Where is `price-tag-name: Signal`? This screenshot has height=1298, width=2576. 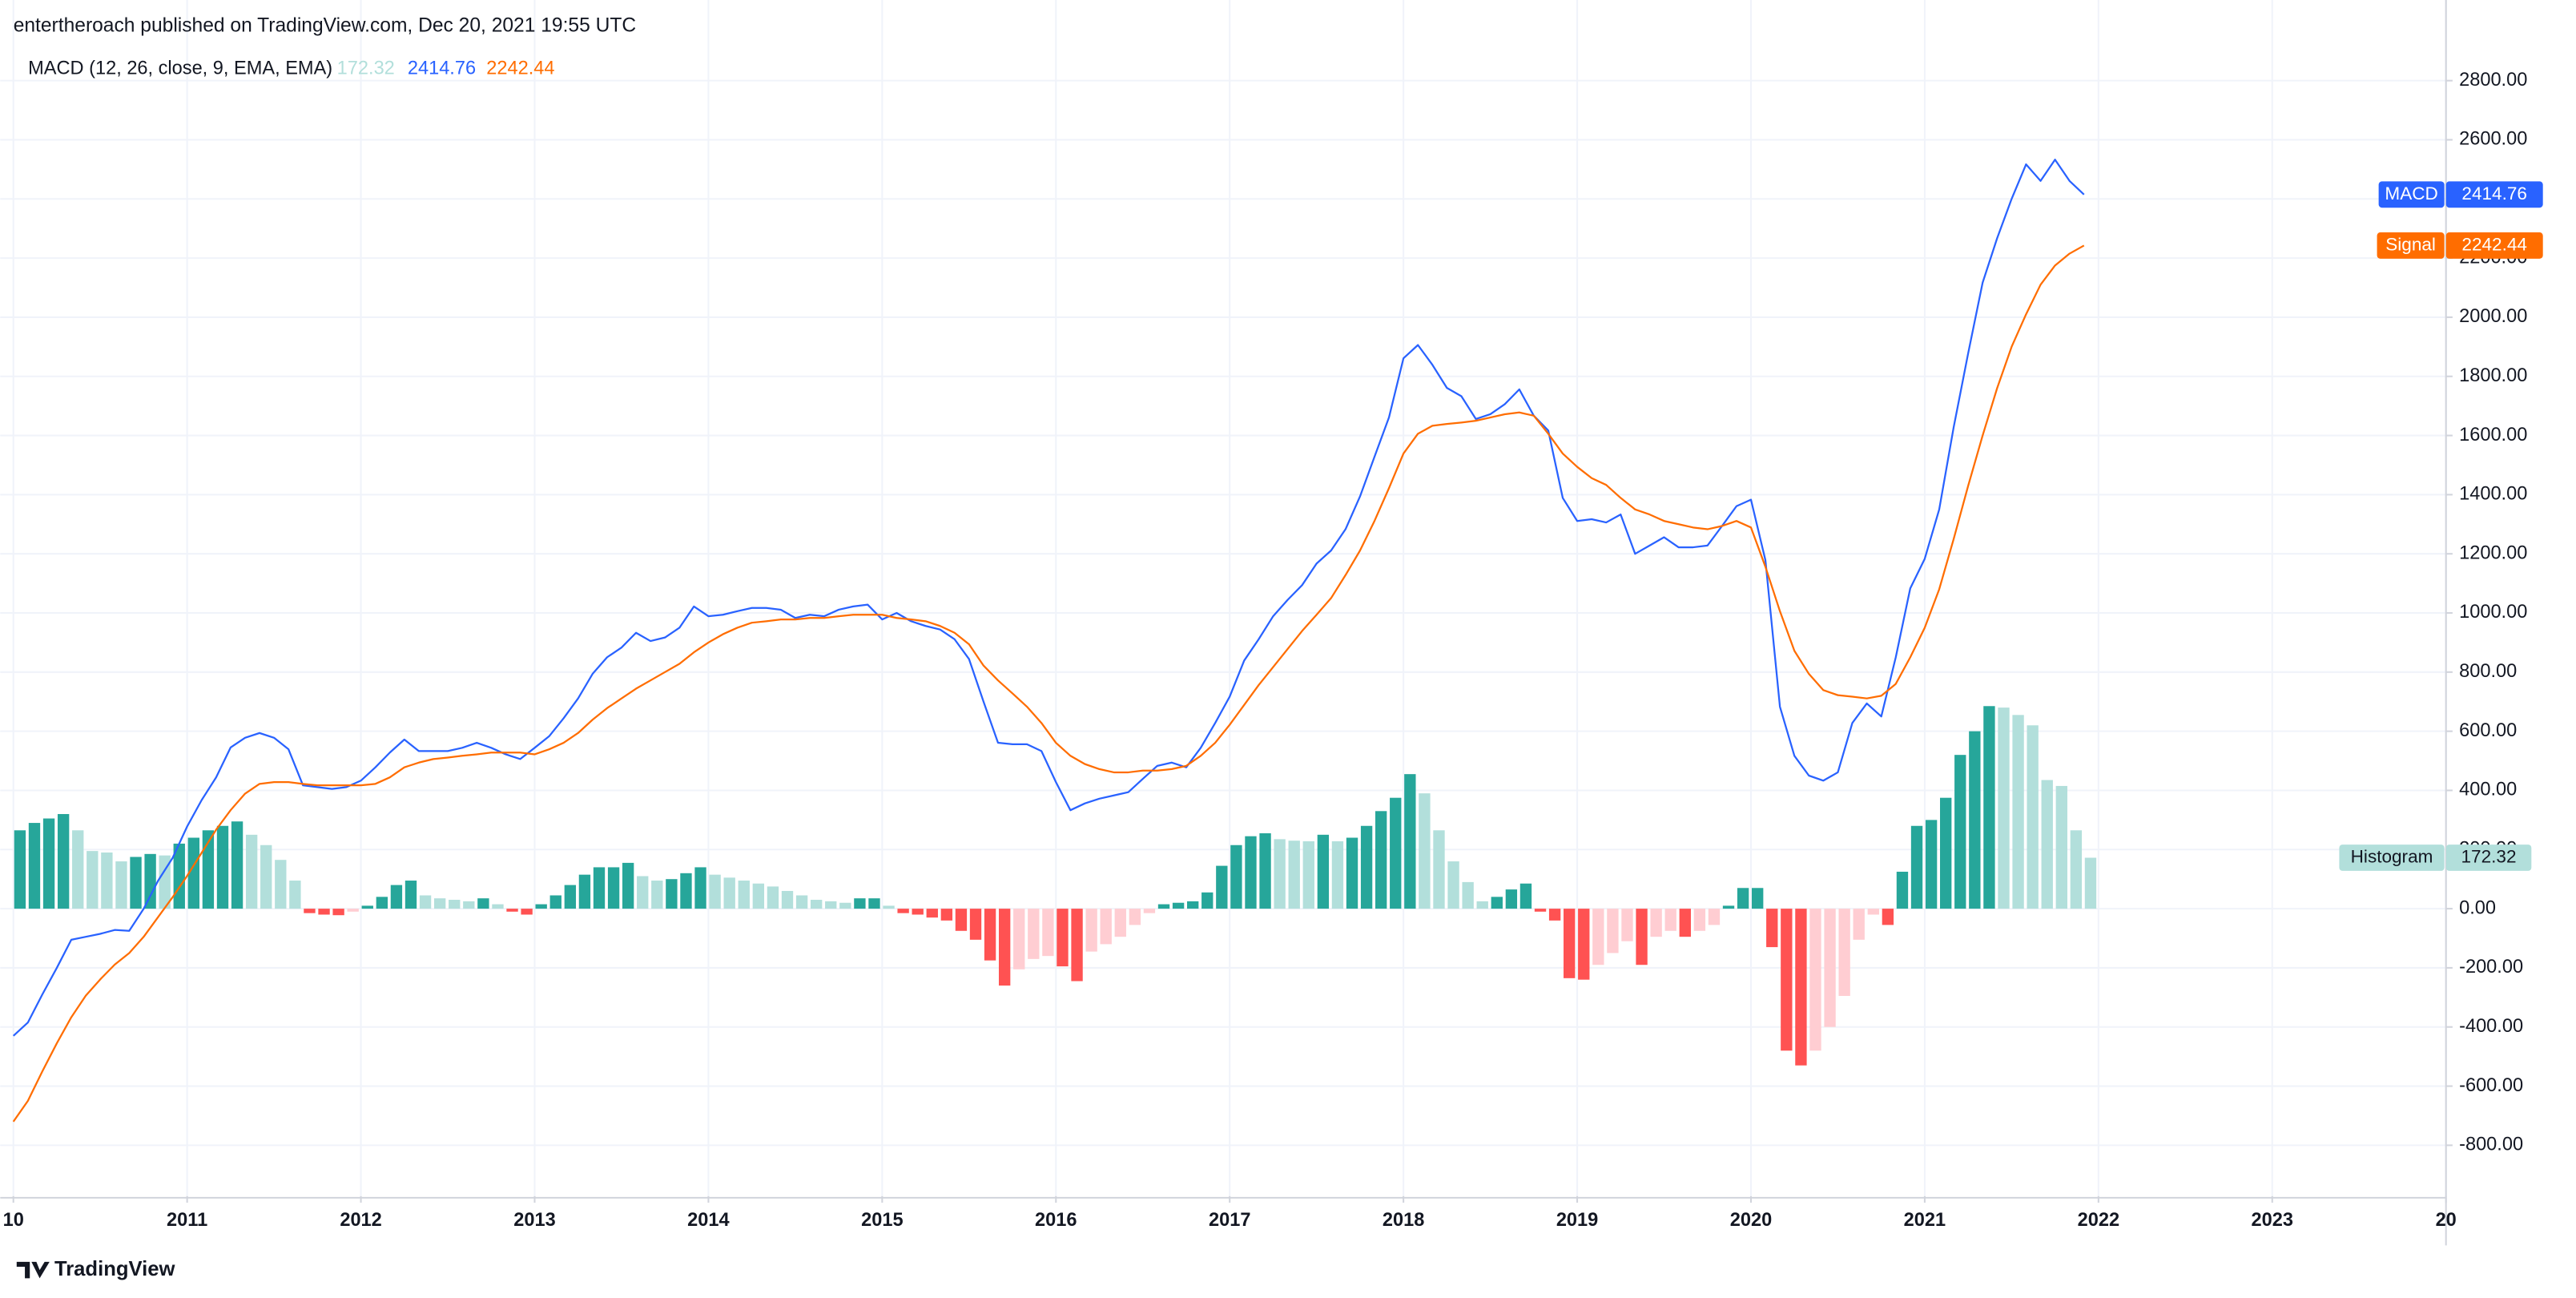
price-tag-name: Signal is located at coordinates (2410, 244).